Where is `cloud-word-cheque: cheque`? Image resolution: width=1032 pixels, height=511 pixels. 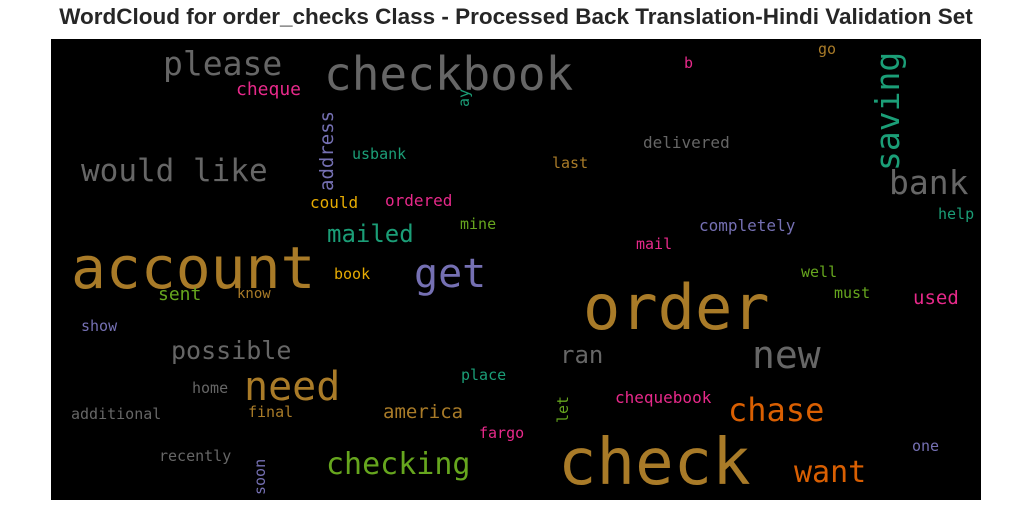
cloud-word-cheque: cheque is located at coordinates (269, 89).